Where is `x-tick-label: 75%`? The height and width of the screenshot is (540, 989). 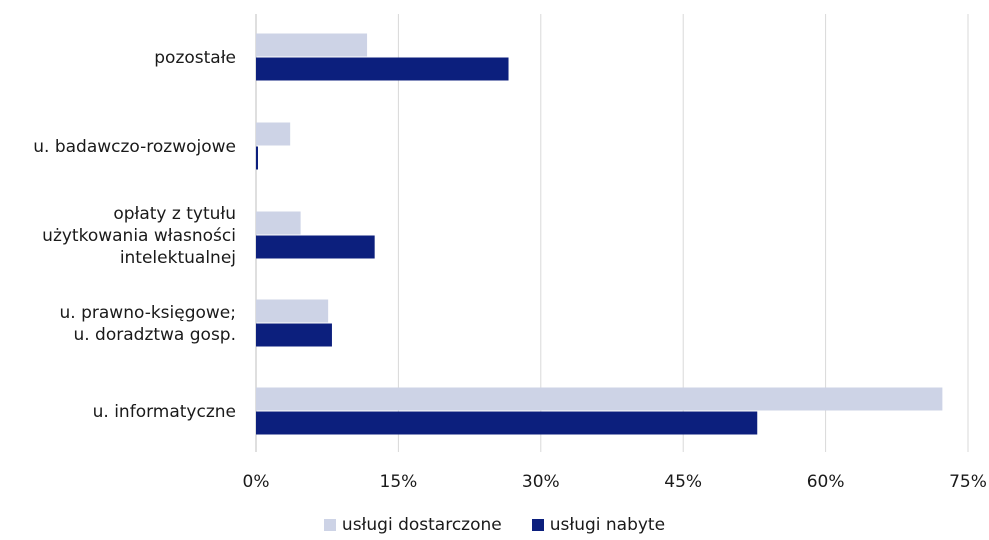
x-tick-label: 75% is located at coordinates (968, 482).